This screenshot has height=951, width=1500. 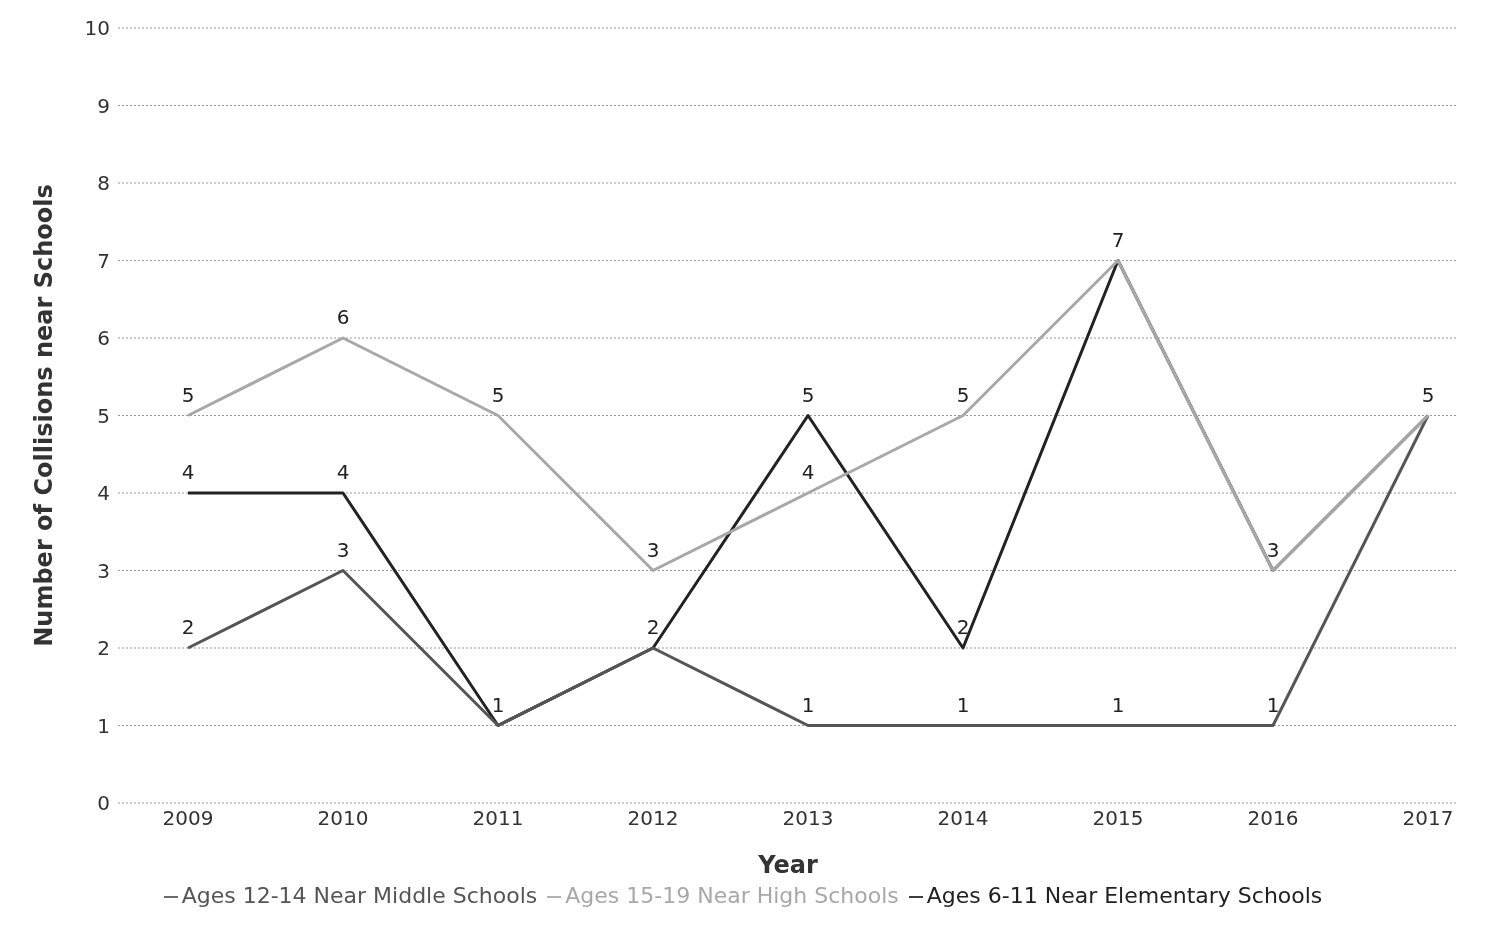 What do you see at coordinates (1428, 818) in the screenshot?
I see `x-tick-label: 2017` at bounding box center [1428, 818].